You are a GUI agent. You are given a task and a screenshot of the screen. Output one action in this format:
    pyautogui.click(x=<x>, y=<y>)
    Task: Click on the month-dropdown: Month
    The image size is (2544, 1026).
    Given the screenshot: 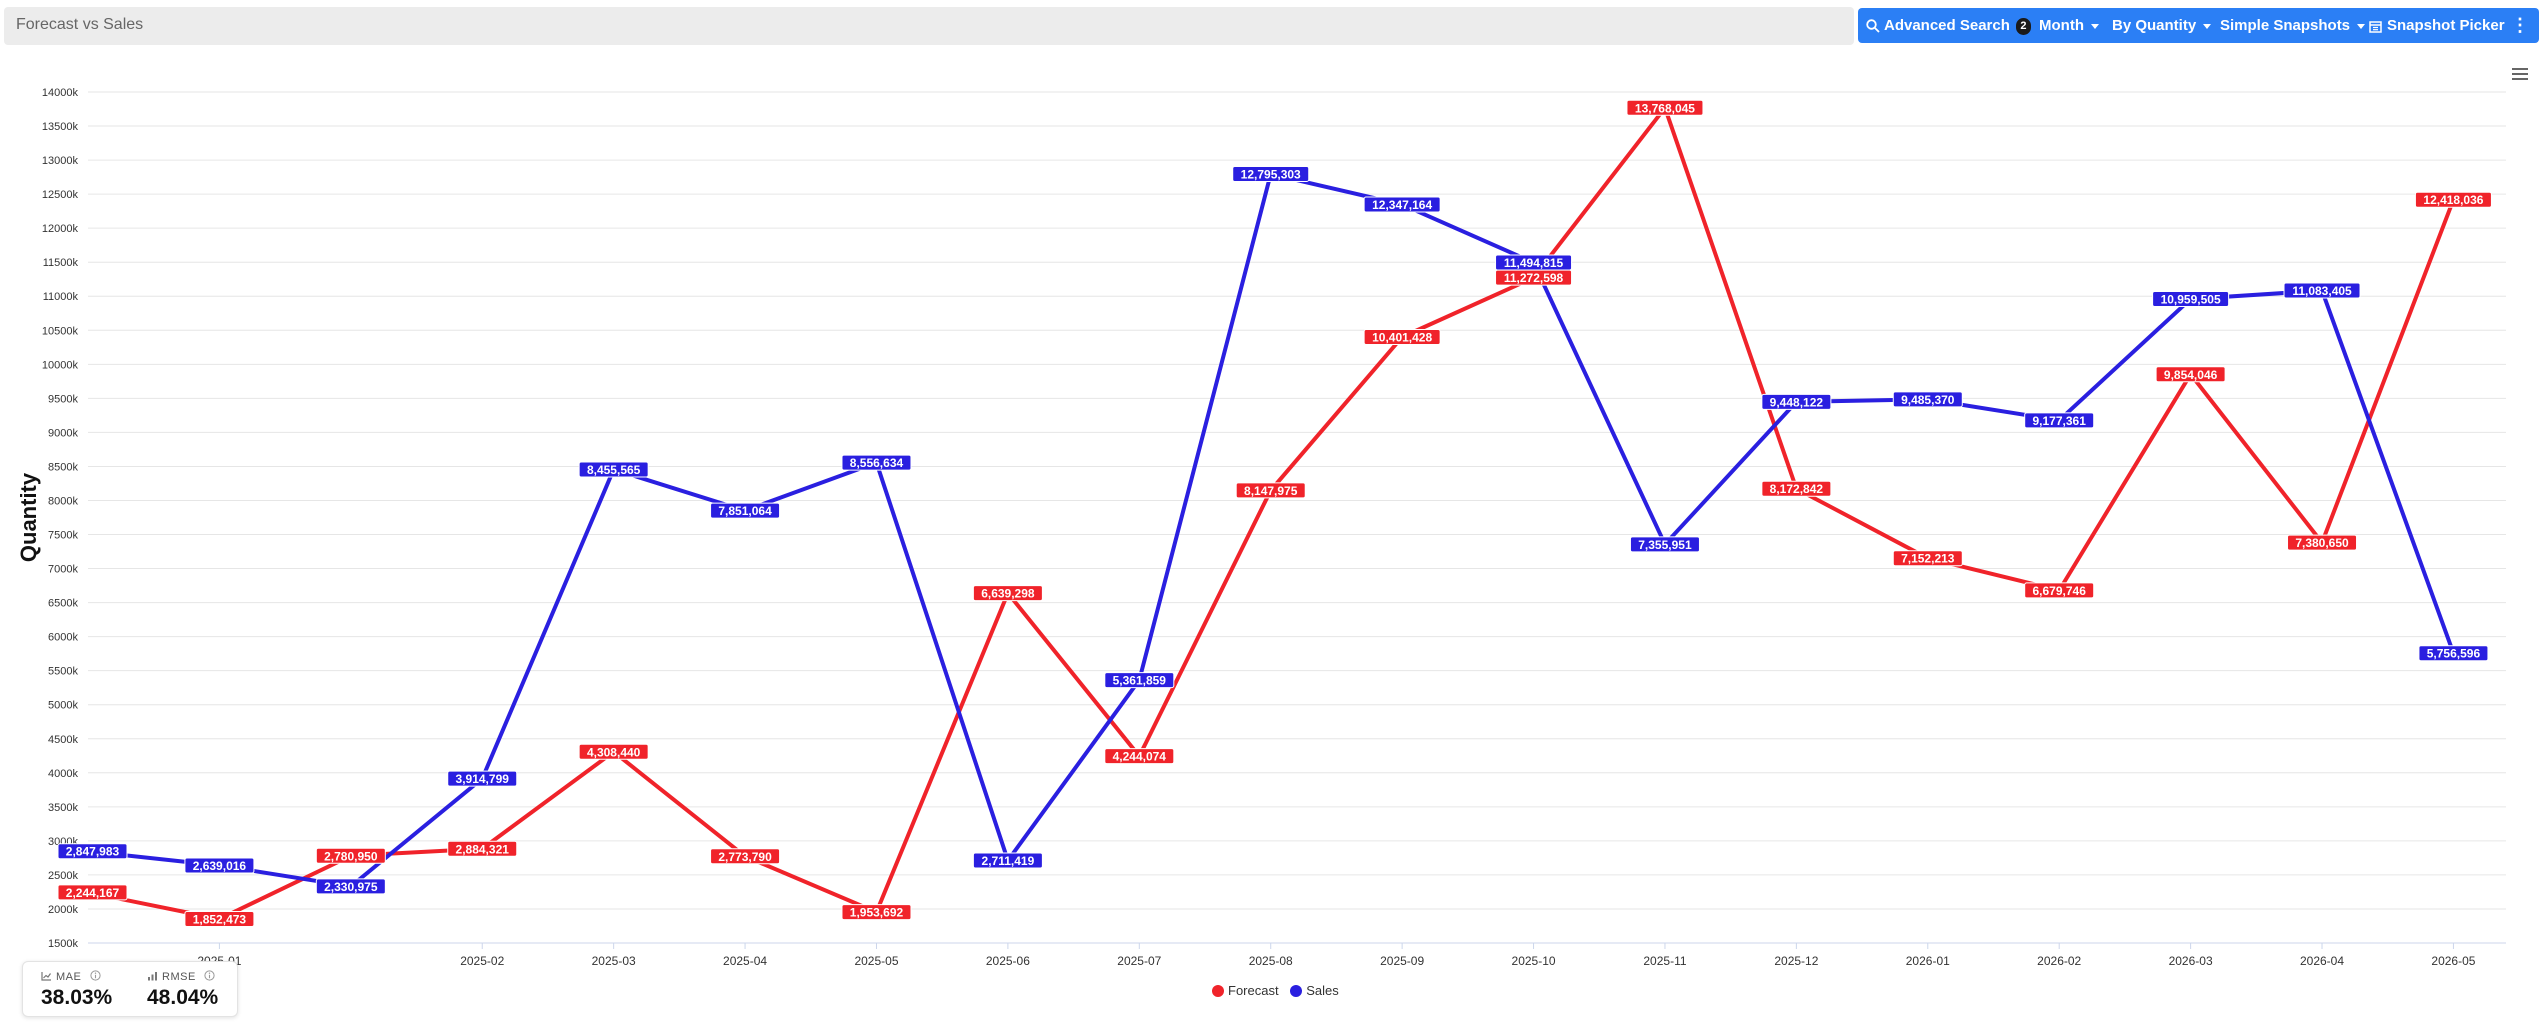 What is the action you would take?
    pyautogui.click(x=2069, y=25)
    